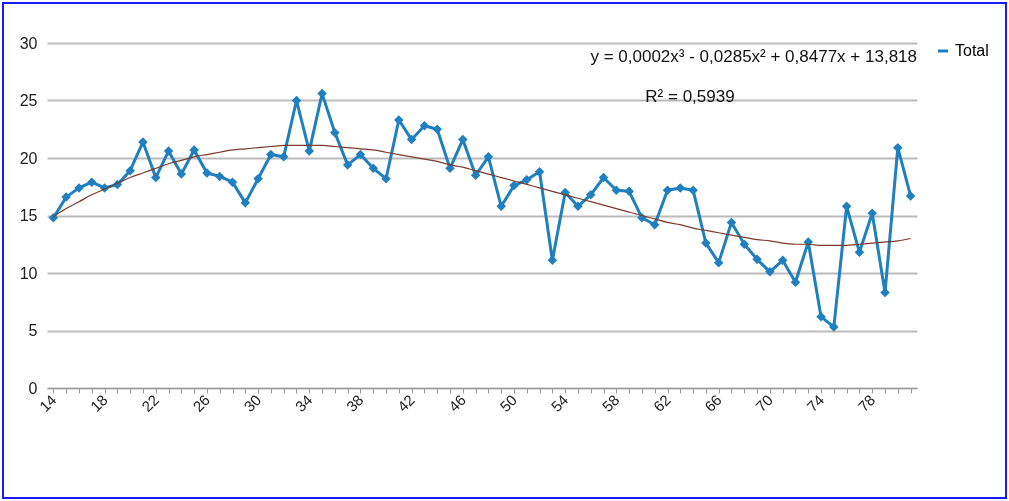 This screenshot has height=501, width=1009. Describe the element at coordinates (28, 43) in the screenshot. I see `y-tick-label: 30` at that location.